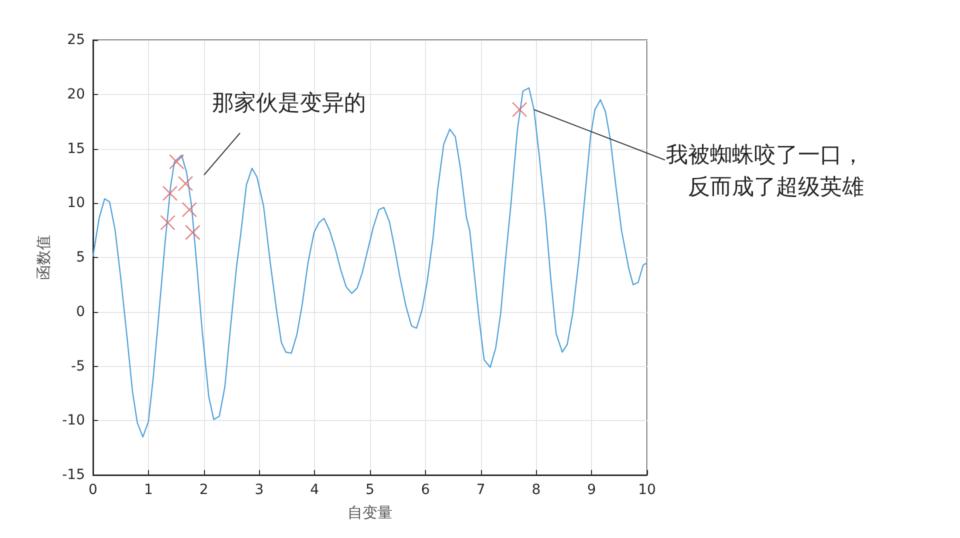  I want to click on y-tick-label: 0, so click(80, 312).